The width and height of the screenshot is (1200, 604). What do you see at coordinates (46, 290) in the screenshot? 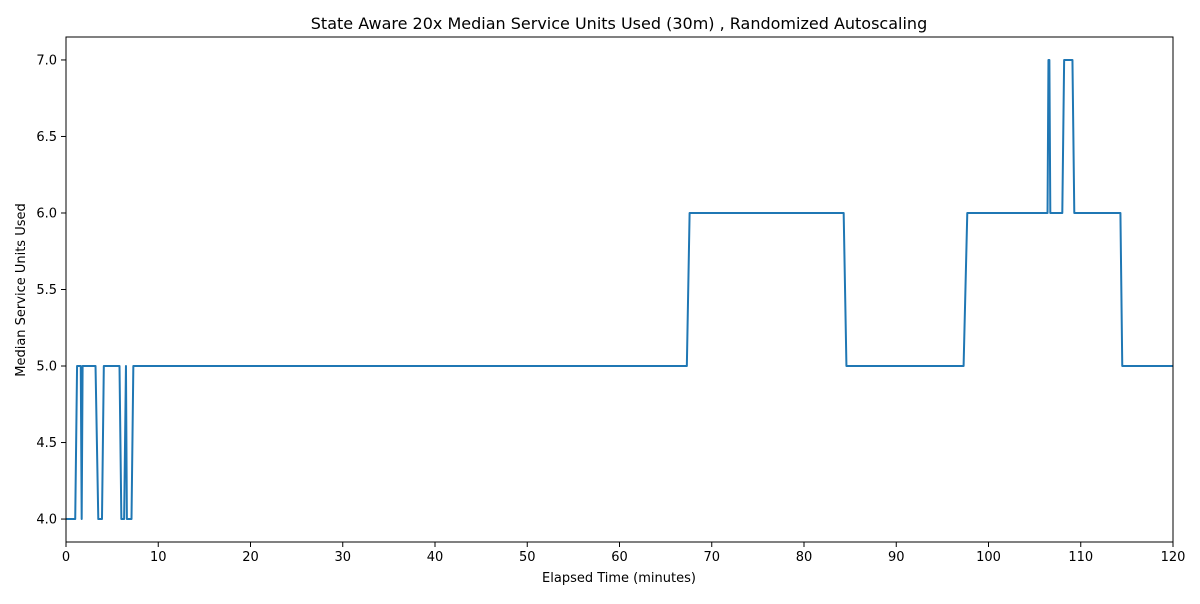
I see `y-tick-label: 5.5` at bounding box center [46, 290].